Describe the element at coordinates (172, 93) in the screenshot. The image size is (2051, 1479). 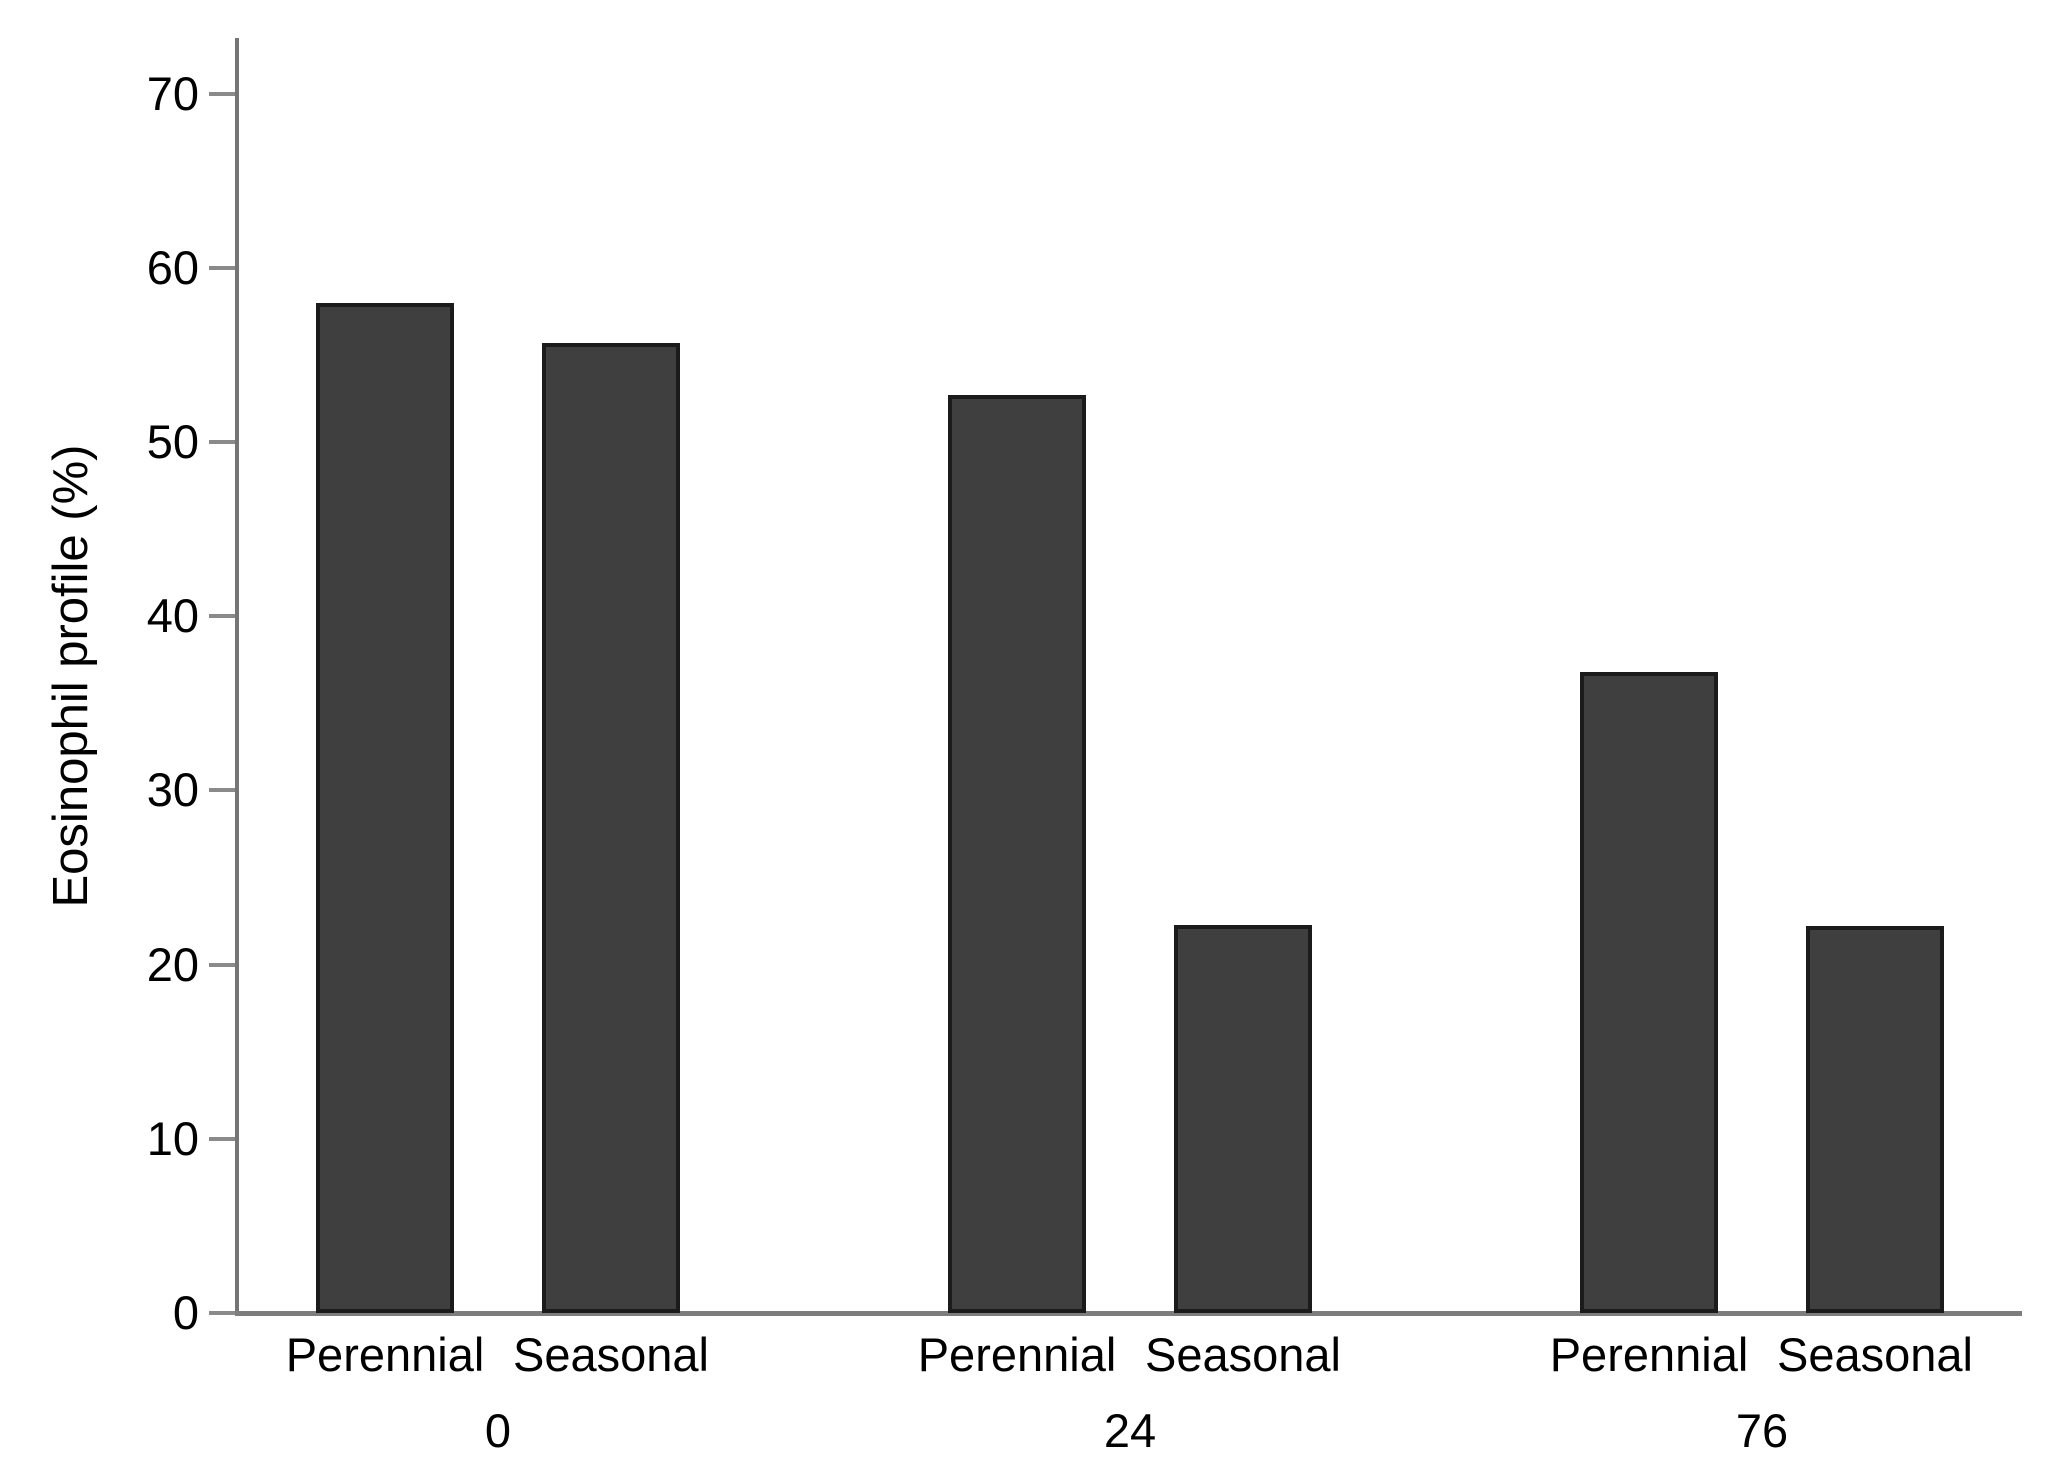
I see `y-tick-label: 70` at that location.